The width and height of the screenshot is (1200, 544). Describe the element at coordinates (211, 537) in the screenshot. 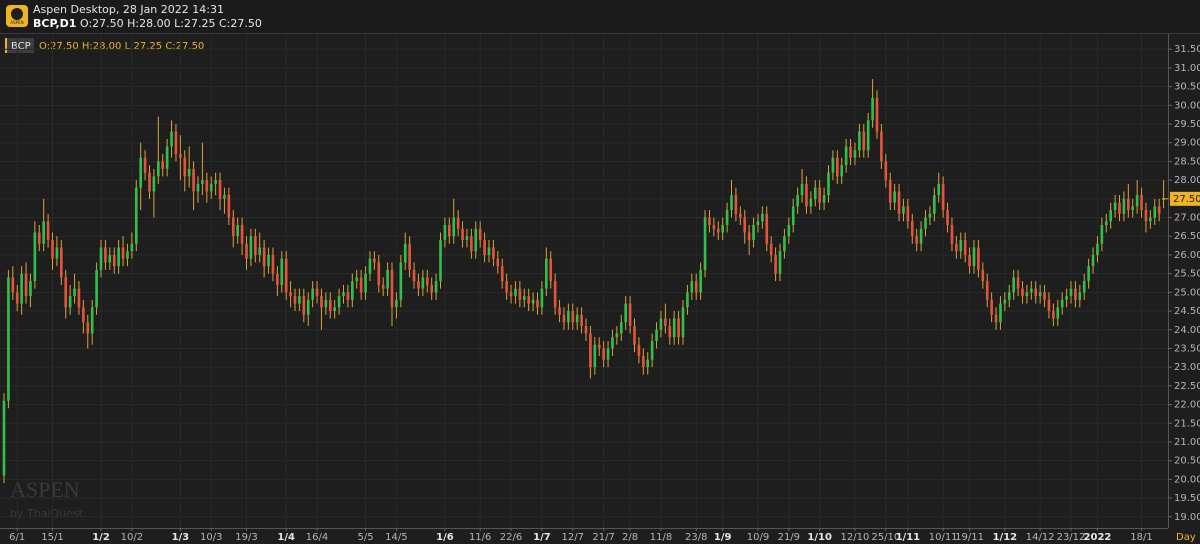

I see `x-tick-label: 10/3` at that location.